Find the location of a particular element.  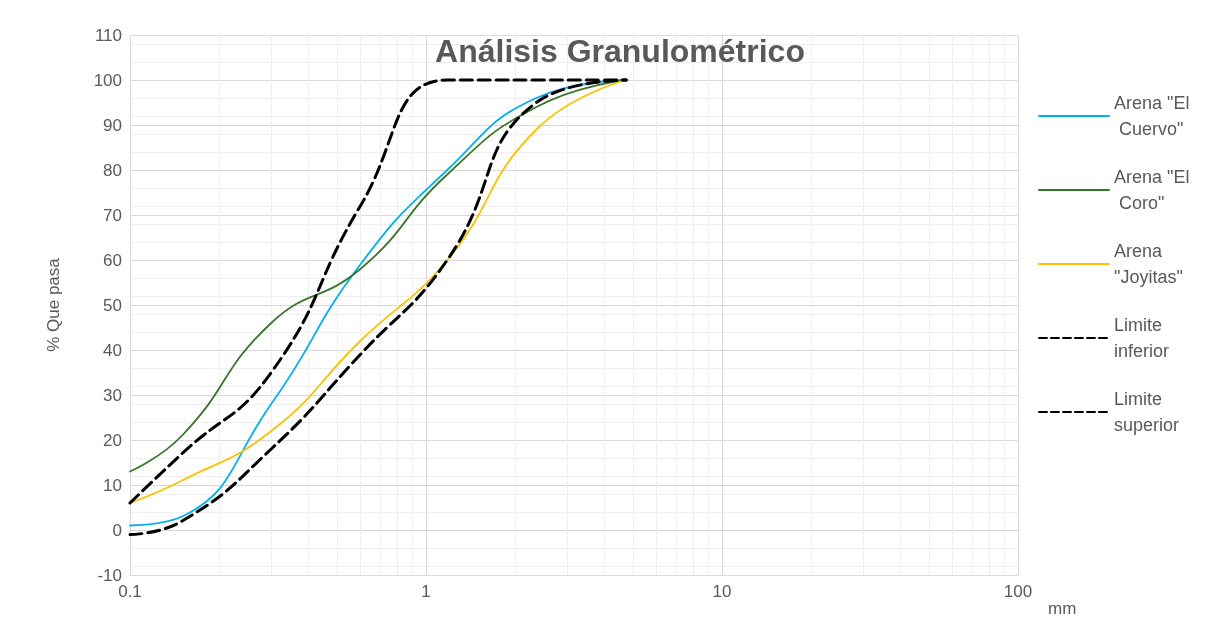

legend-label: Limite superior is located at coordinates (1147, 412).